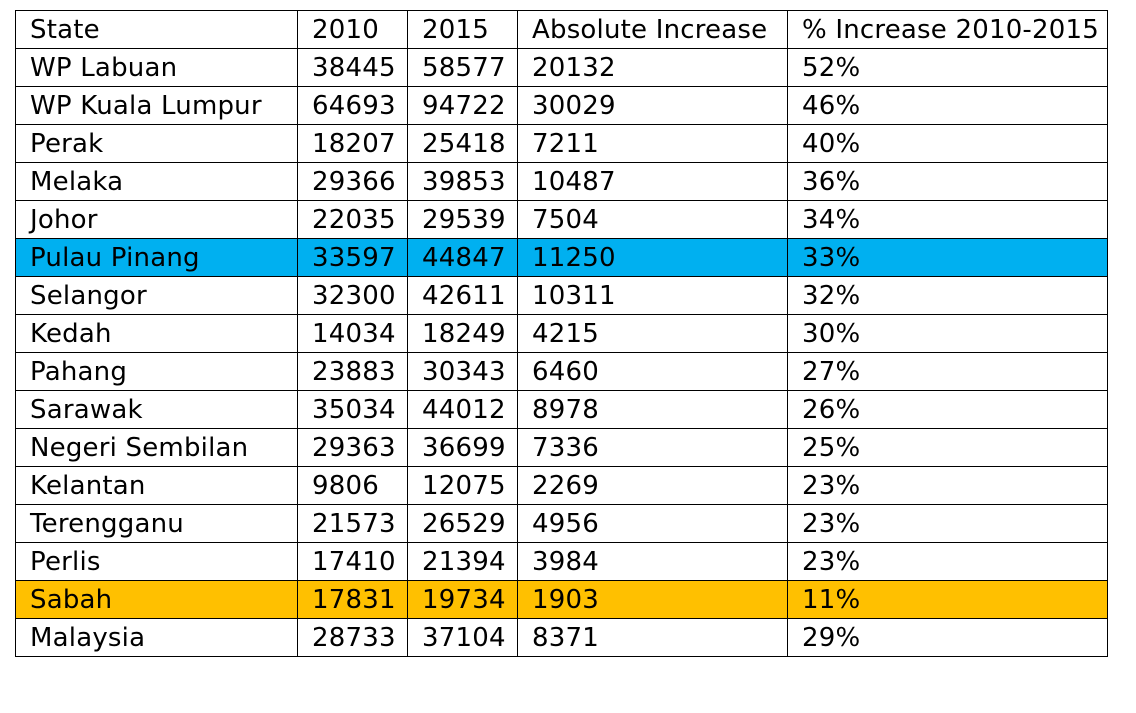 This screenshot has width=1136, height=713. What do you see at coordinates (156, 561) in the screenshot?
I see `cell-state: Perlis` at bounding box center [156, 561].